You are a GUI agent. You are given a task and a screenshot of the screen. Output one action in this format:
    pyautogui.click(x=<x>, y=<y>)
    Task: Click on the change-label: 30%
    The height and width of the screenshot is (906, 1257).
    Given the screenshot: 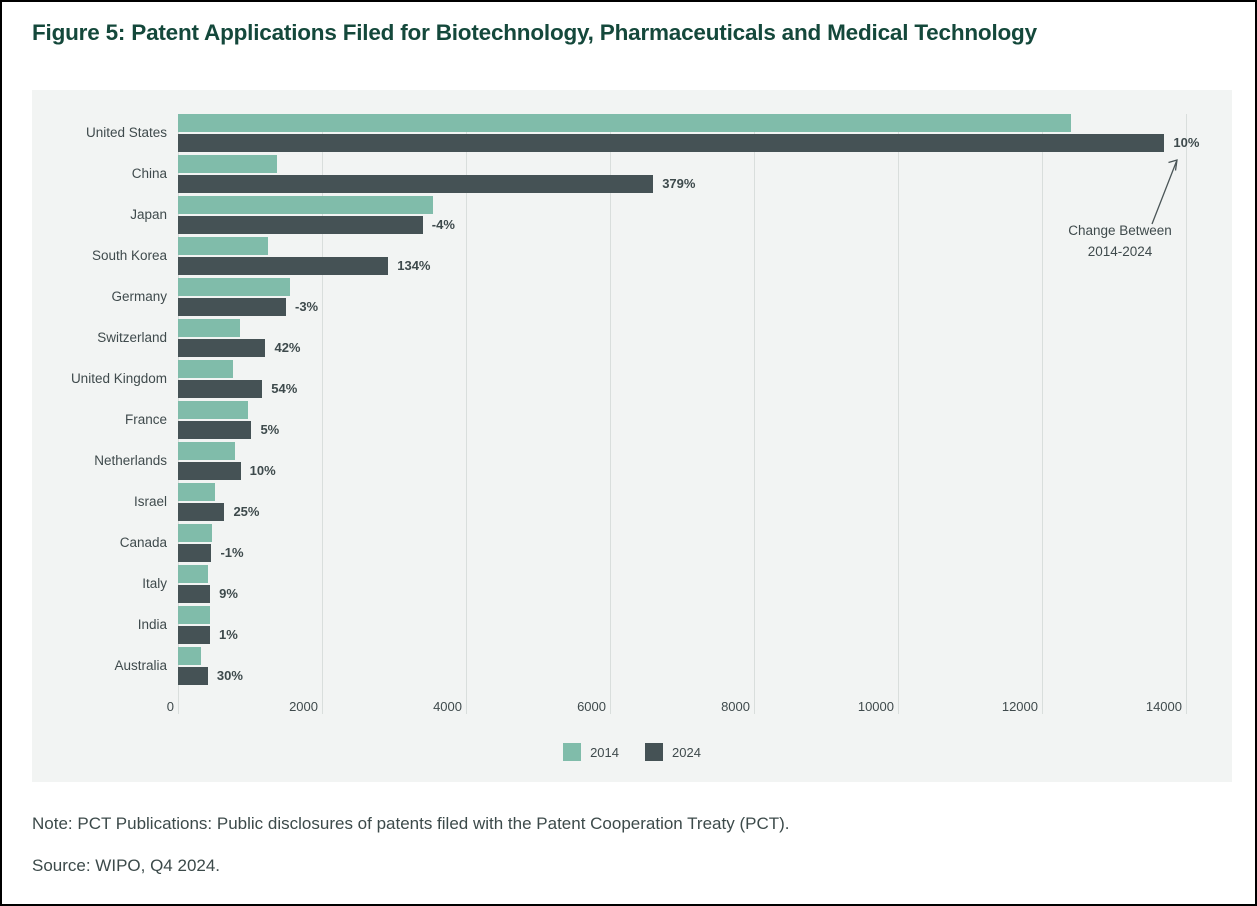 What is the action you would take?
    pyautogui.click(x=229, y=675)
    